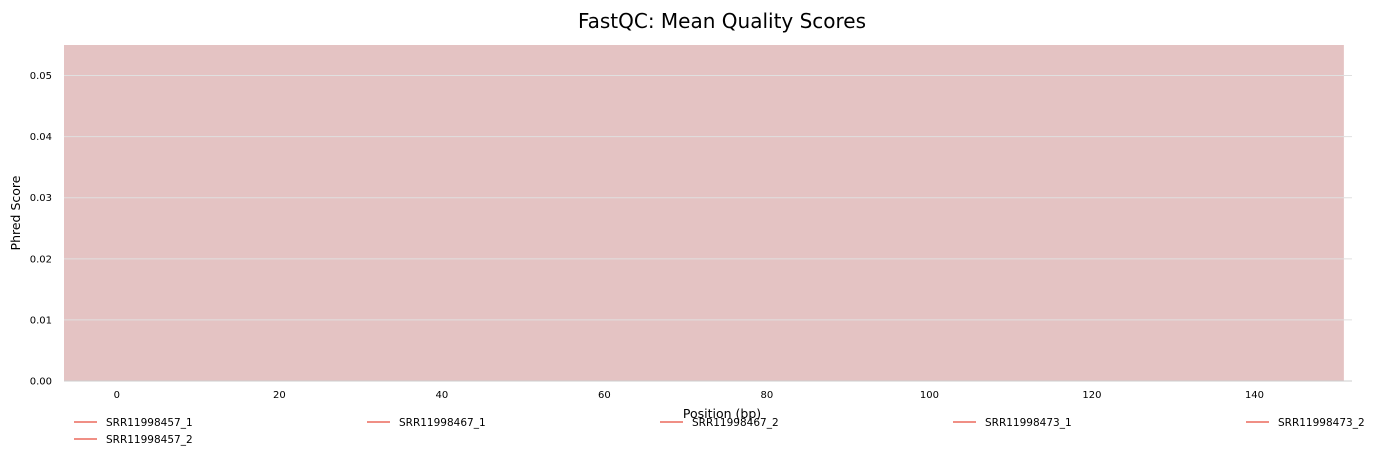  What do you see at coordinates (149, 440) in the screenshot?
I see `legend-label: SRR11998457_2` at bounding box center [149, 440].